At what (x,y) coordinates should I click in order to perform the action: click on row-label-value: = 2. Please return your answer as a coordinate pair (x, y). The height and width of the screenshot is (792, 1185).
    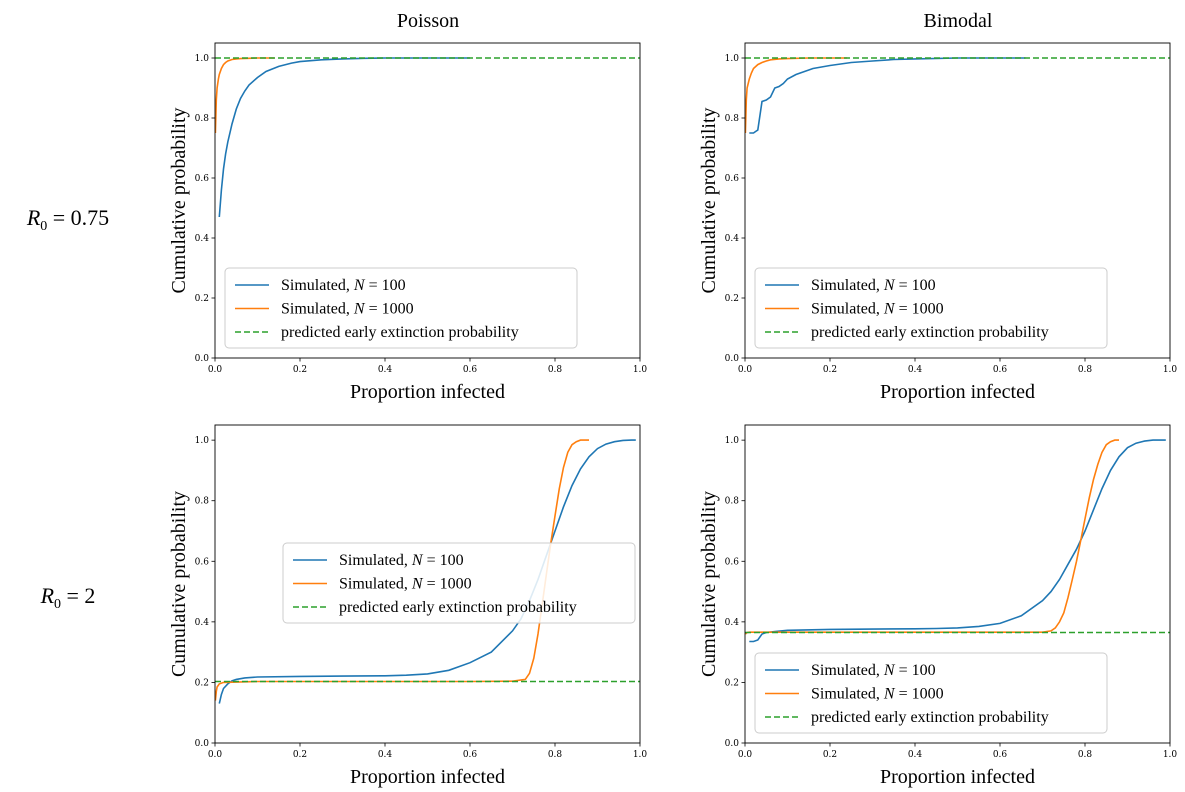
    Looking at the image, I should click on (78, 595).